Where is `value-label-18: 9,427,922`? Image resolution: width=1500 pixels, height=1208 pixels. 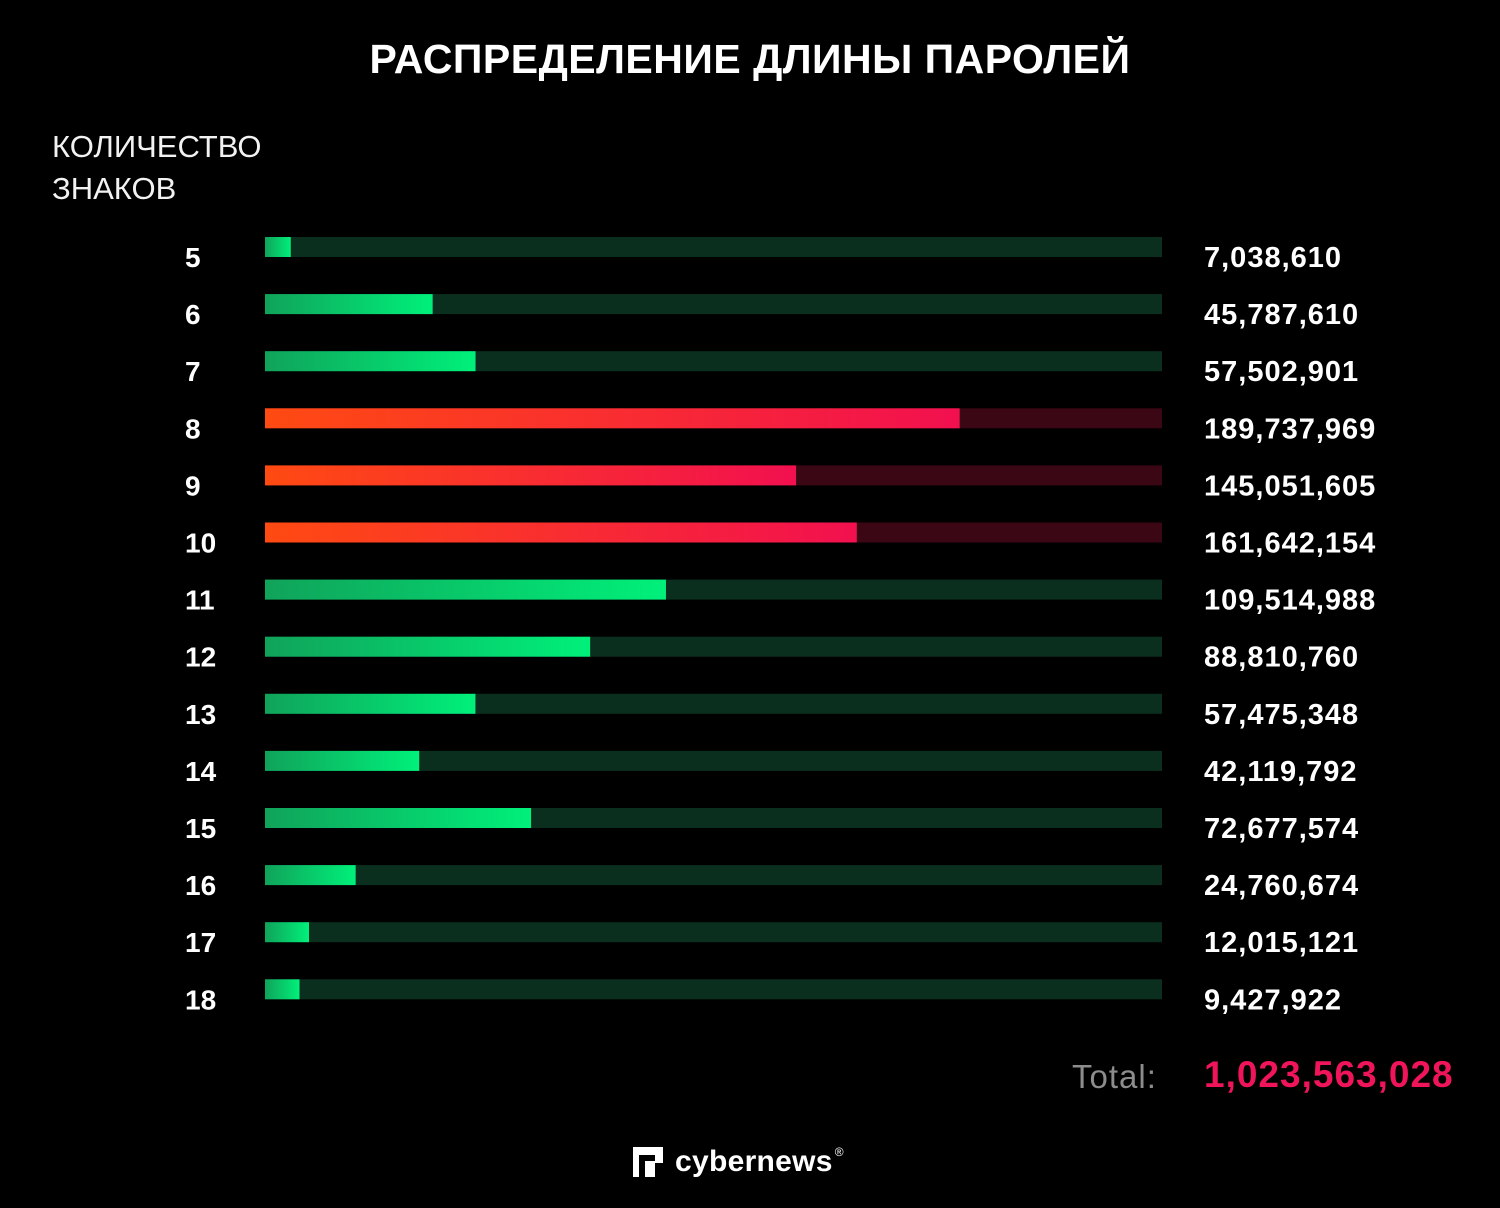 value-label-18: 9,427,922 is located at coordinates (1273, 1000).